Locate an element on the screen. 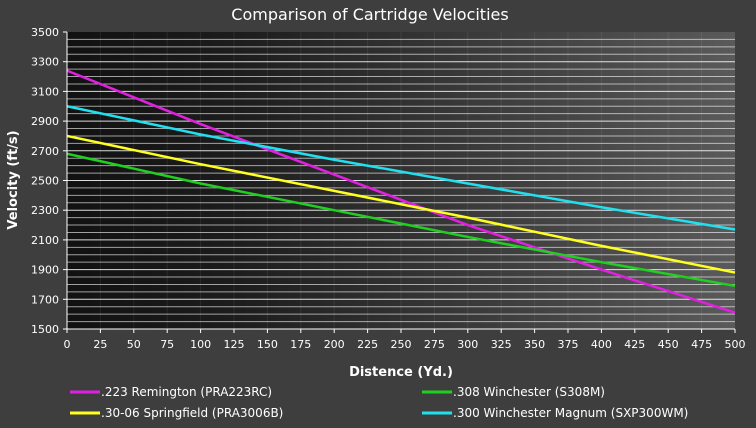 The image size is (756, 428). y-tick-label: 3100 is located at coordinates (45, 91).